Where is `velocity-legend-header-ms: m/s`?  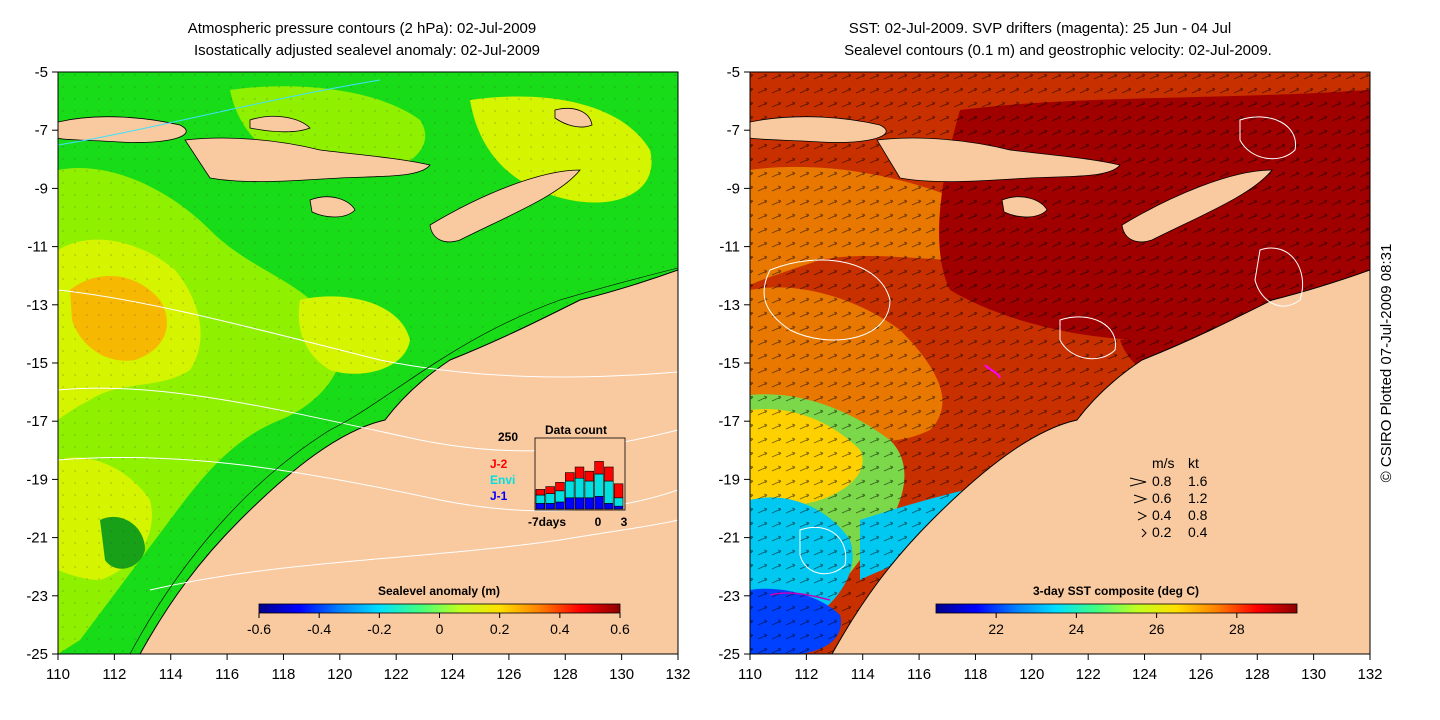 velocity-legend-header-ms: m/s is located at coordinates (1163, 463).